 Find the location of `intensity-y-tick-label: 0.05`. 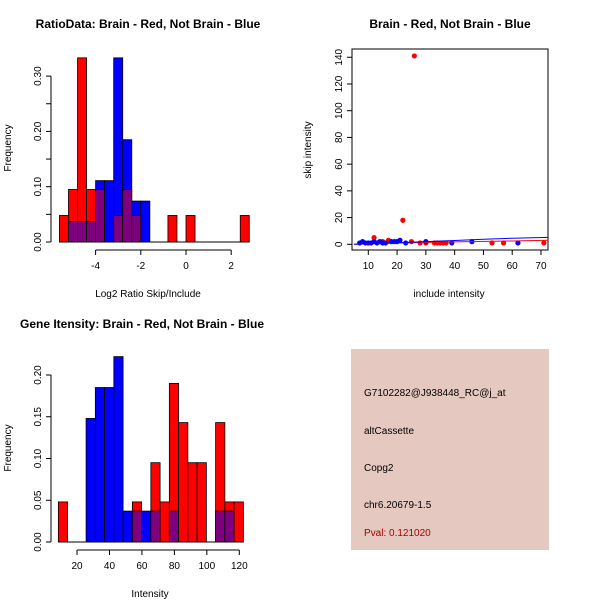

intensity-y-tick-label: 0.05 is located at coordinates (38, 500).